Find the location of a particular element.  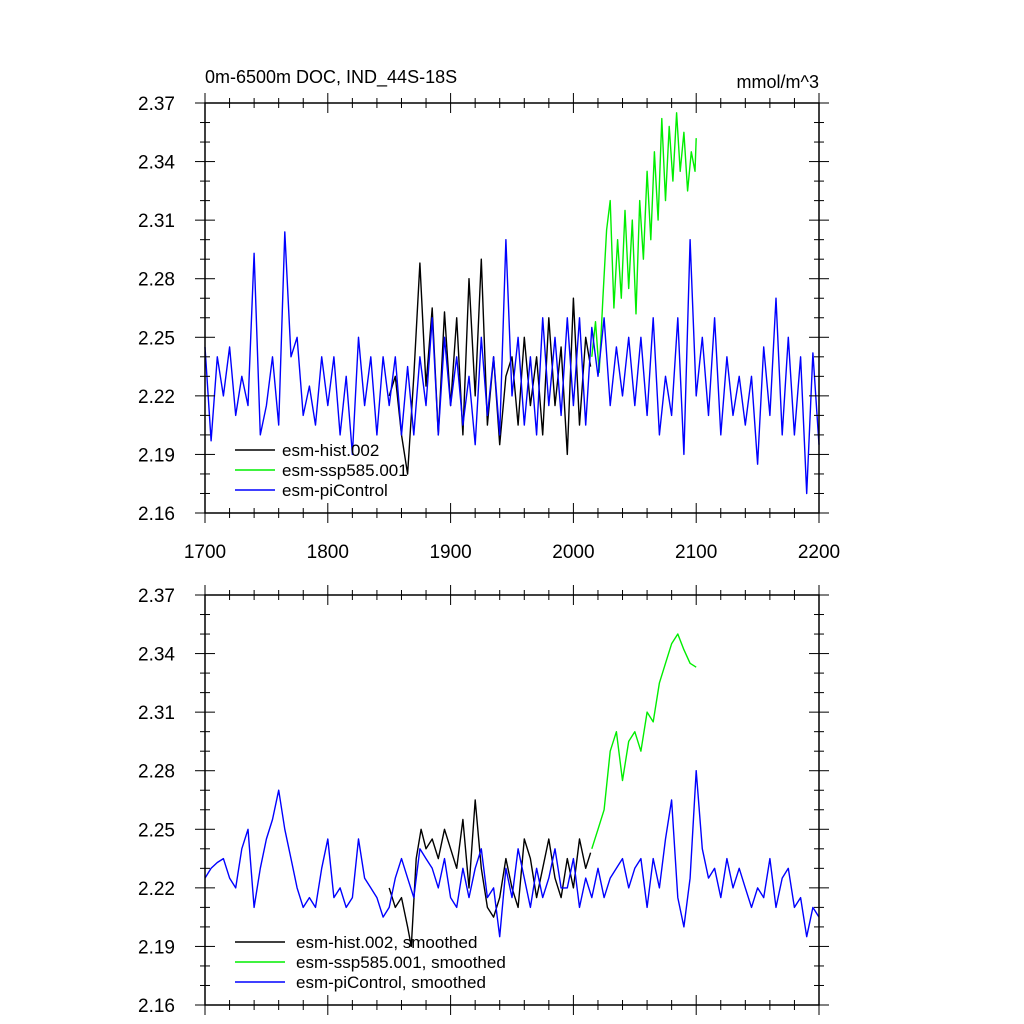

bottom-y-tick-label: 2.37 is located at coordinates (156, 596).